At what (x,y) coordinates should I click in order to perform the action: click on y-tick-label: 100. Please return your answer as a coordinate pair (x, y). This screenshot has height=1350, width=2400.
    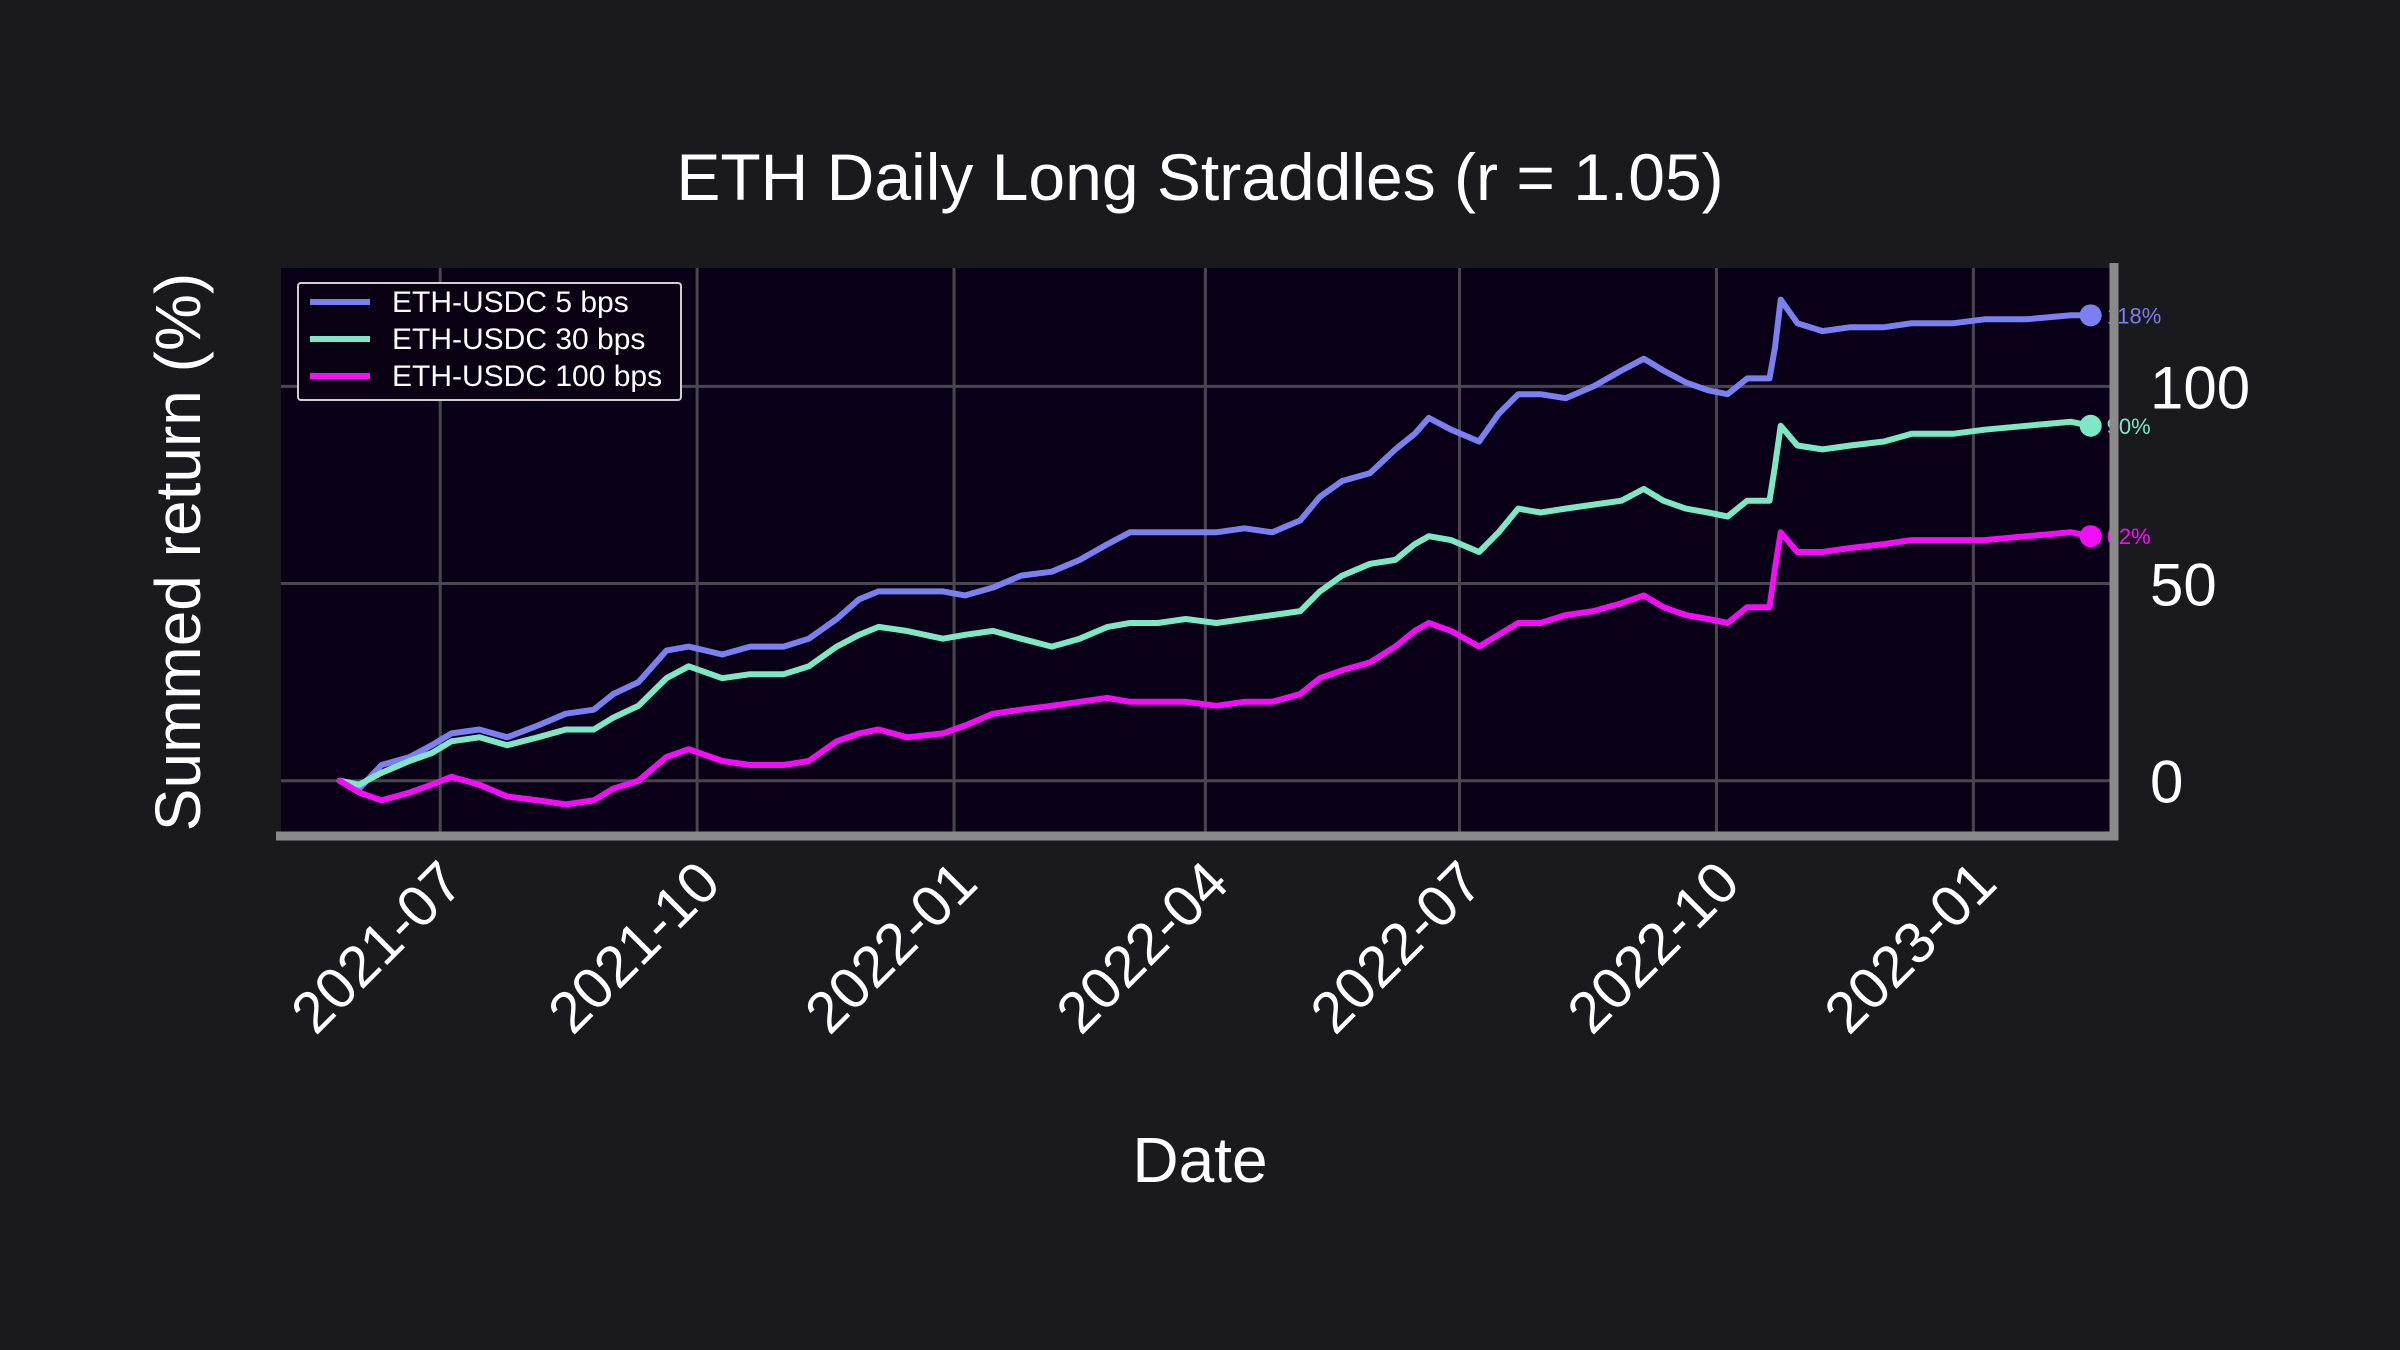
    Looking at the image, I should click on (2200, 387).